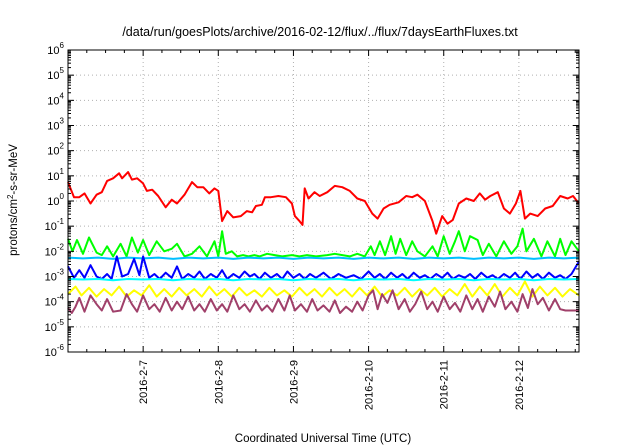  What do you see at coordinates (219, 382) in the screenshot?
I see `x-tick-label: 2016-2-8` at bounding box center [219, 382].